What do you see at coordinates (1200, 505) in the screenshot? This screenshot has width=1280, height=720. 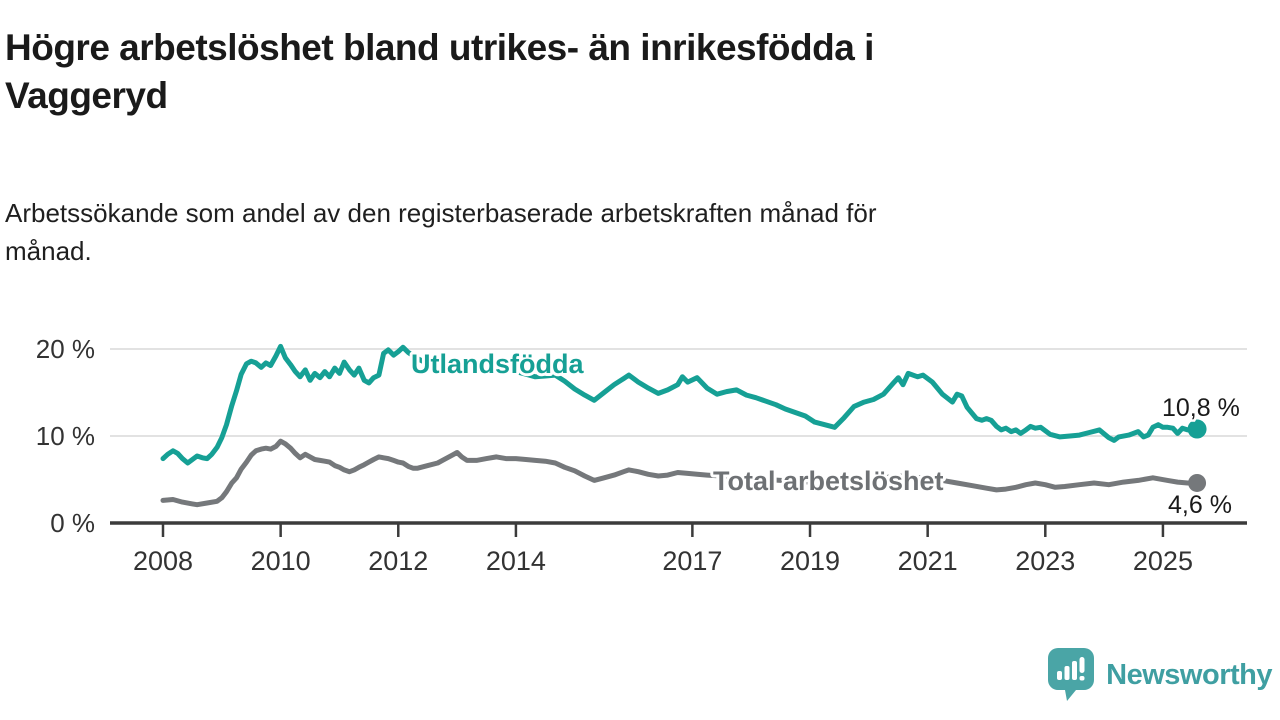 I see `end-value-label: 4,6 %` at bounding box center [1200, 505].